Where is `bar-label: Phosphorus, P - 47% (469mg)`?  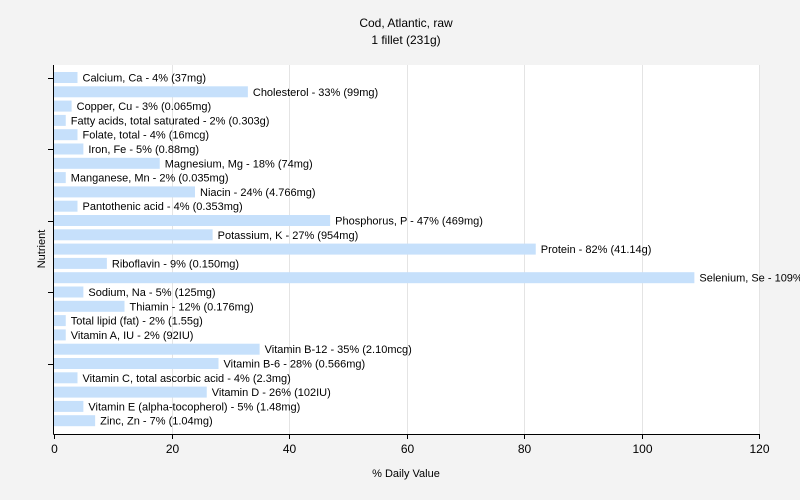 bar-label: Phosphorus, P - 47% (469mg) is located at coordinates (409, 222).